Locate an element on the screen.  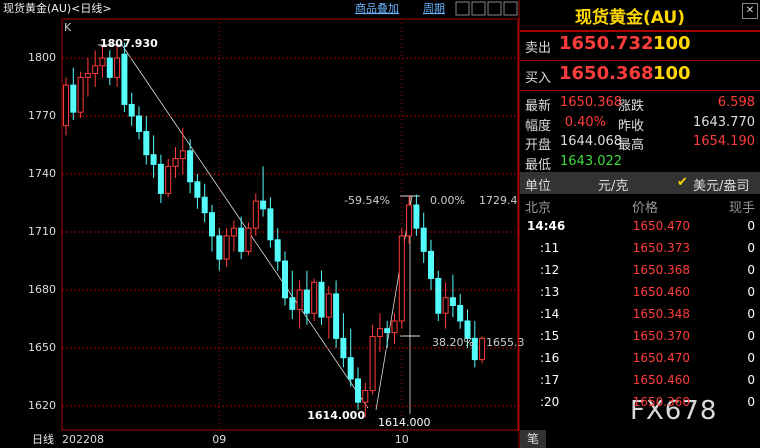
stat-value: 0.40% is located at coordinates (585, 122).